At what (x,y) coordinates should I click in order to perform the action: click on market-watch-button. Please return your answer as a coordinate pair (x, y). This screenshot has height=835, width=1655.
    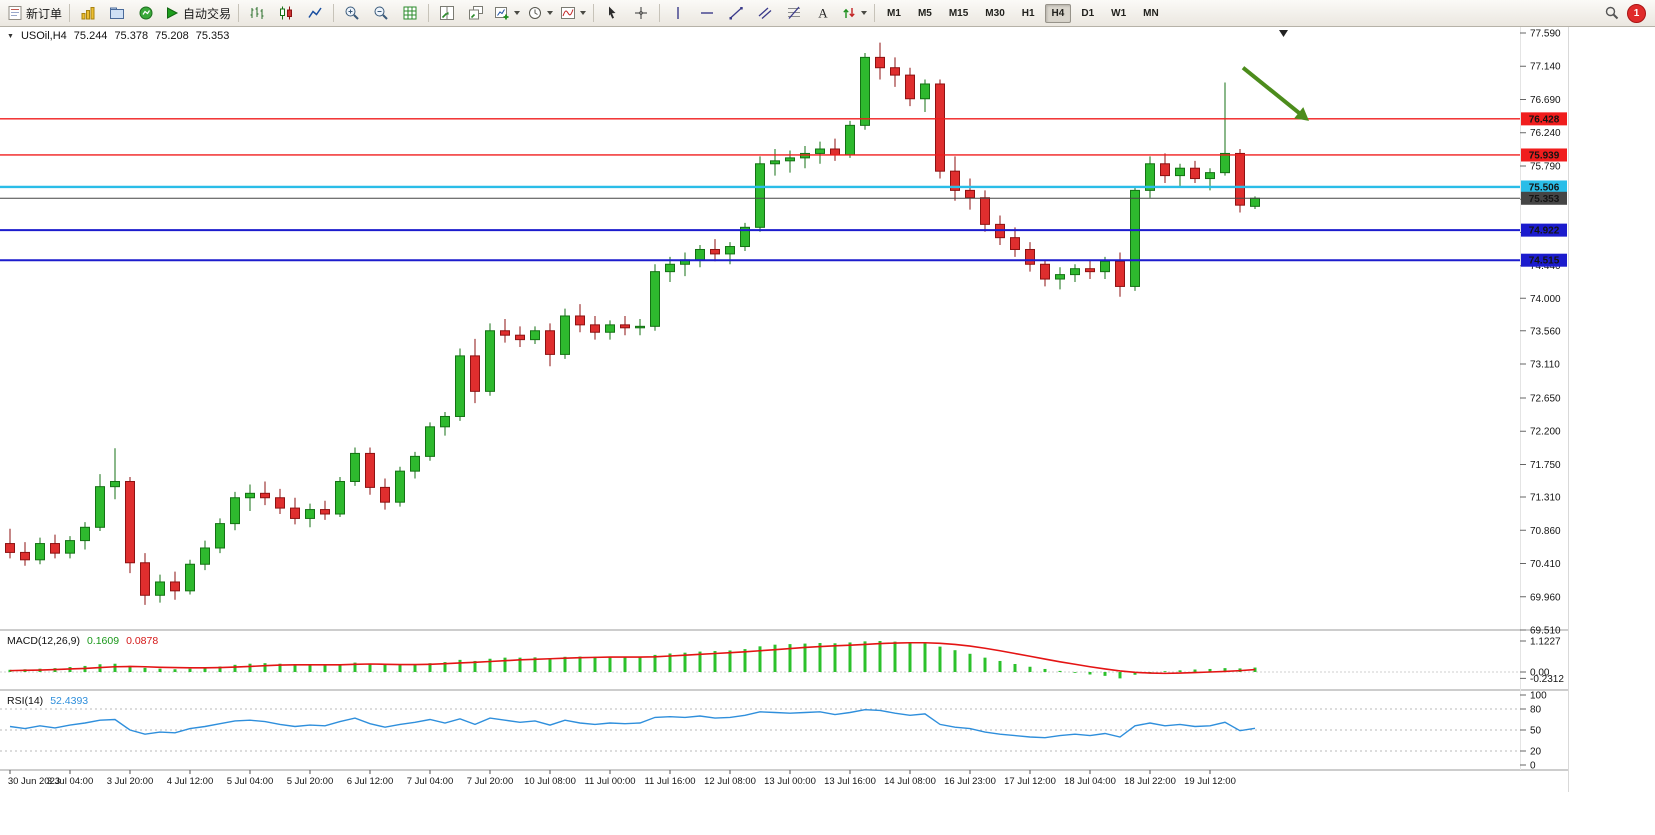
    Looking at the image, I should click on (88, 13).